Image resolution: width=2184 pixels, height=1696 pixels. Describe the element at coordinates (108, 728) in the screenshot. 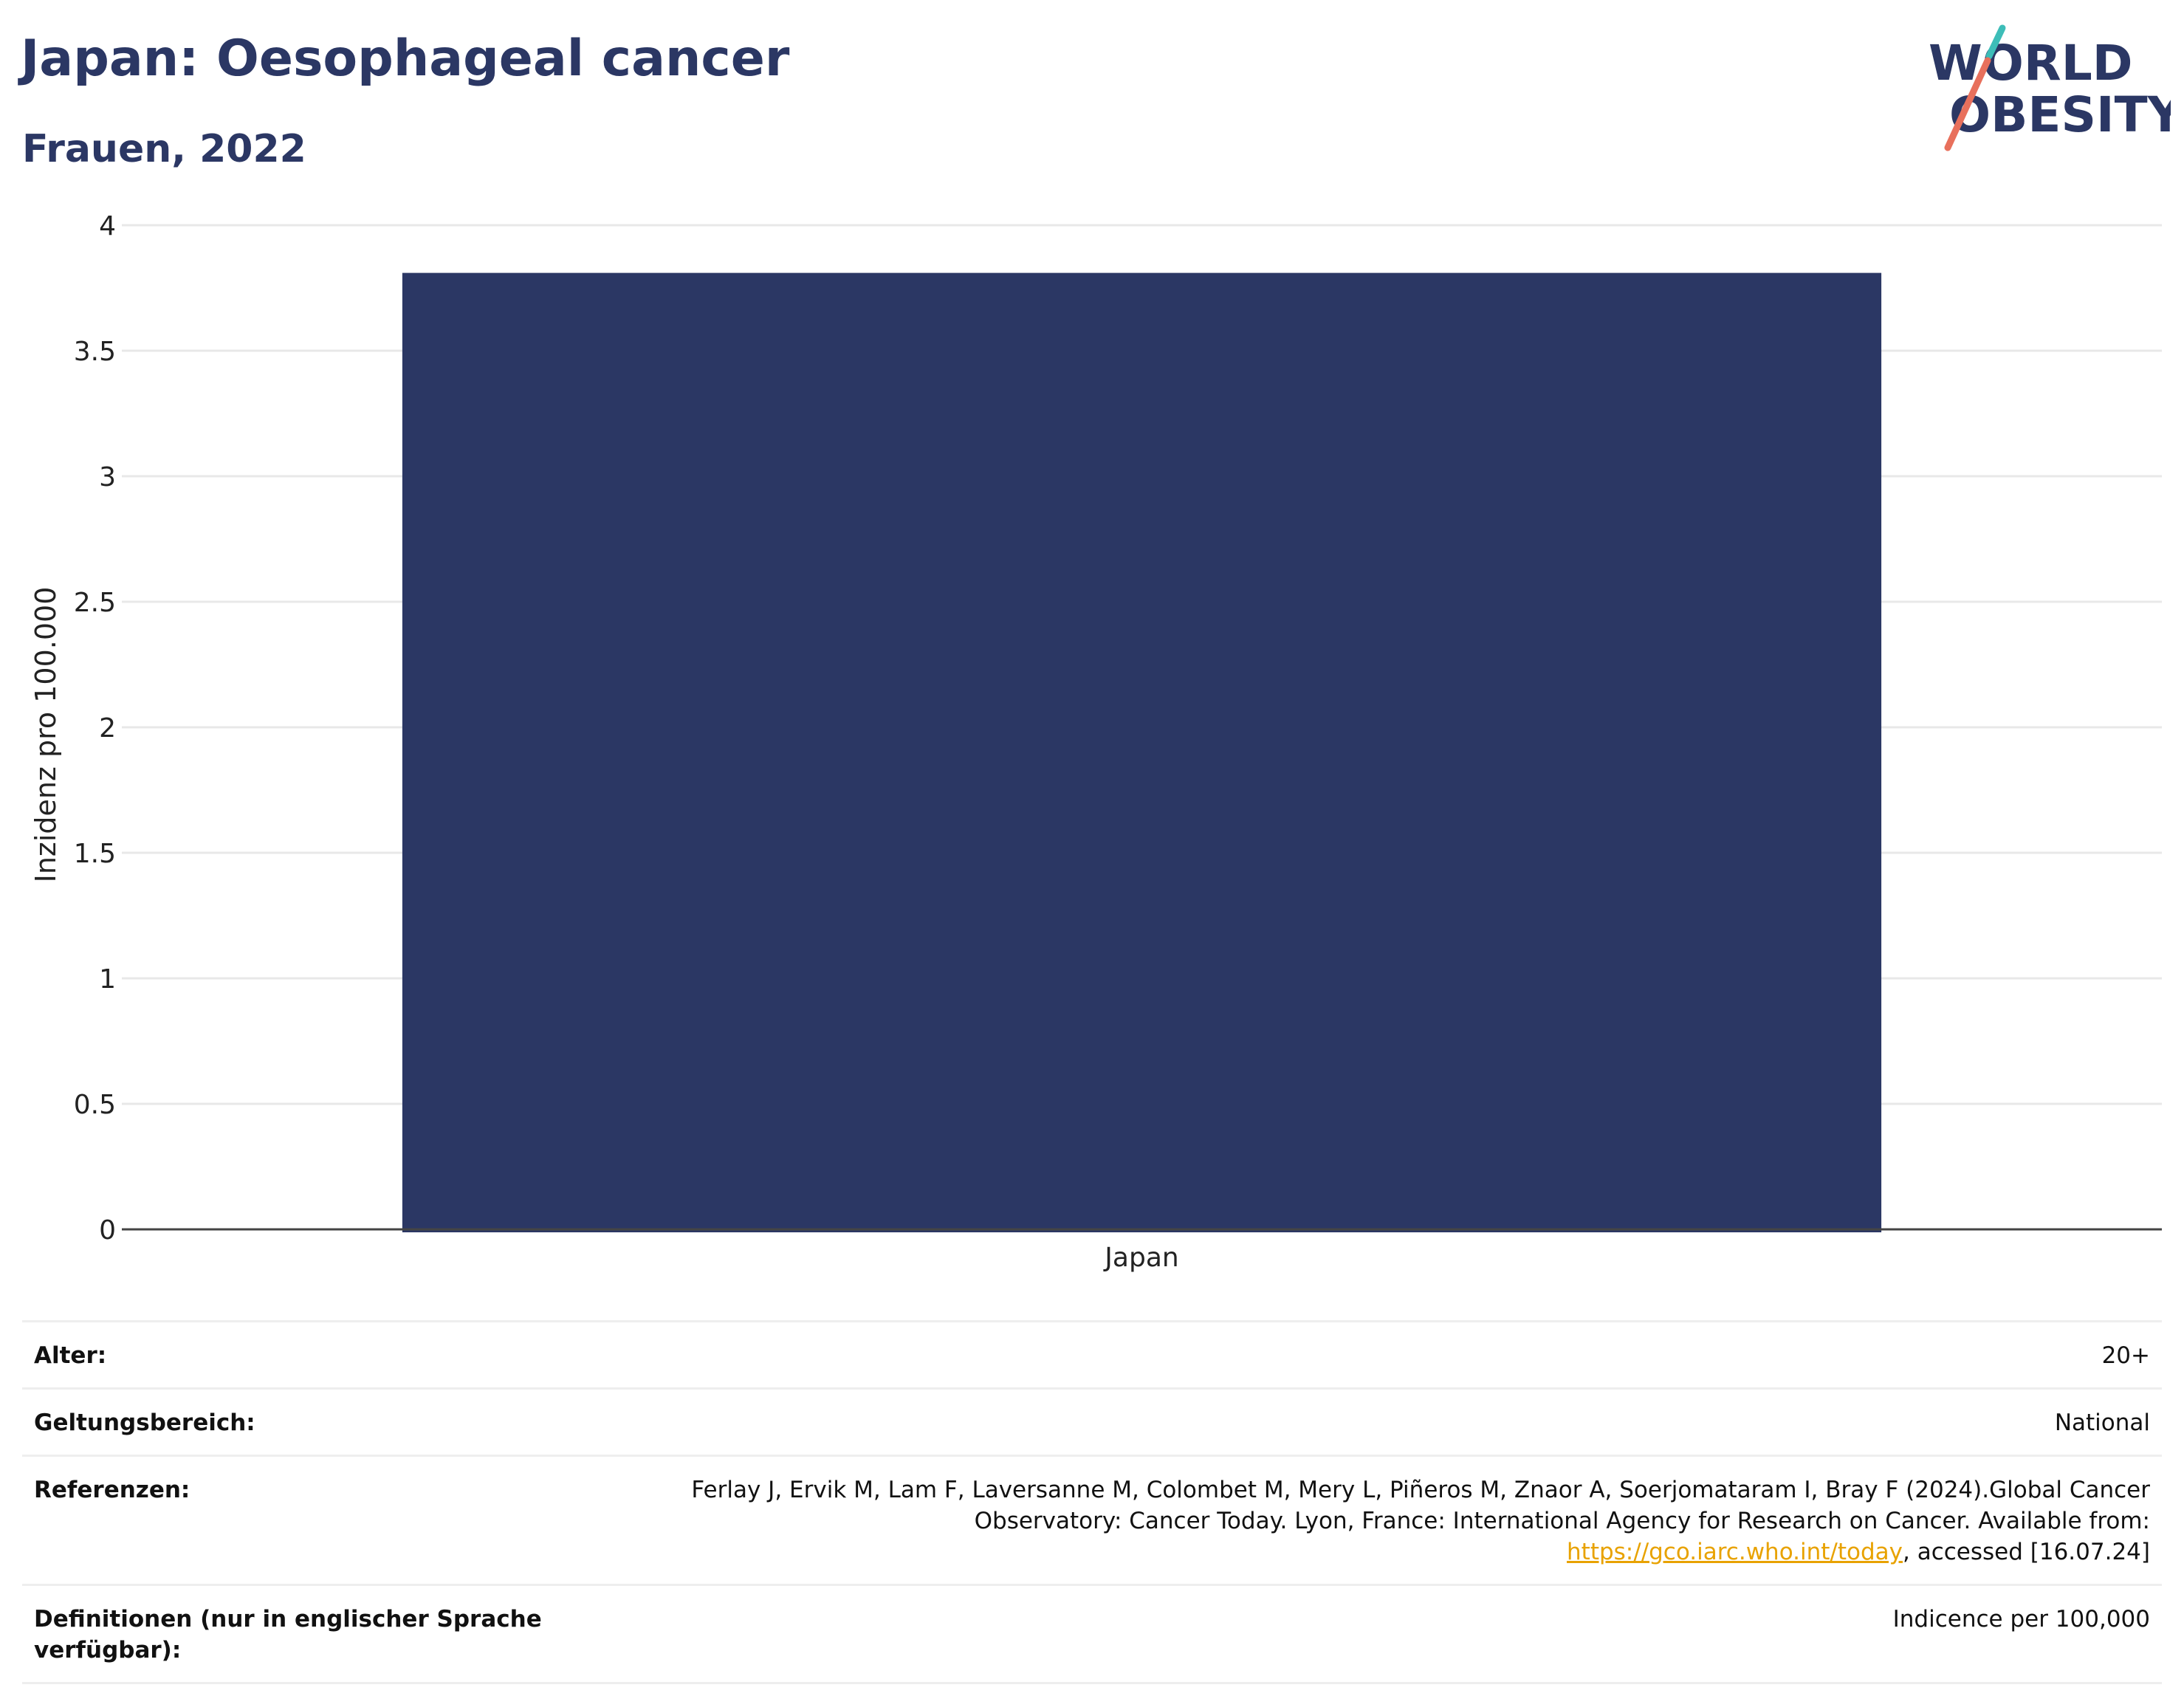

I see `y-tick-label: 2` at that location.